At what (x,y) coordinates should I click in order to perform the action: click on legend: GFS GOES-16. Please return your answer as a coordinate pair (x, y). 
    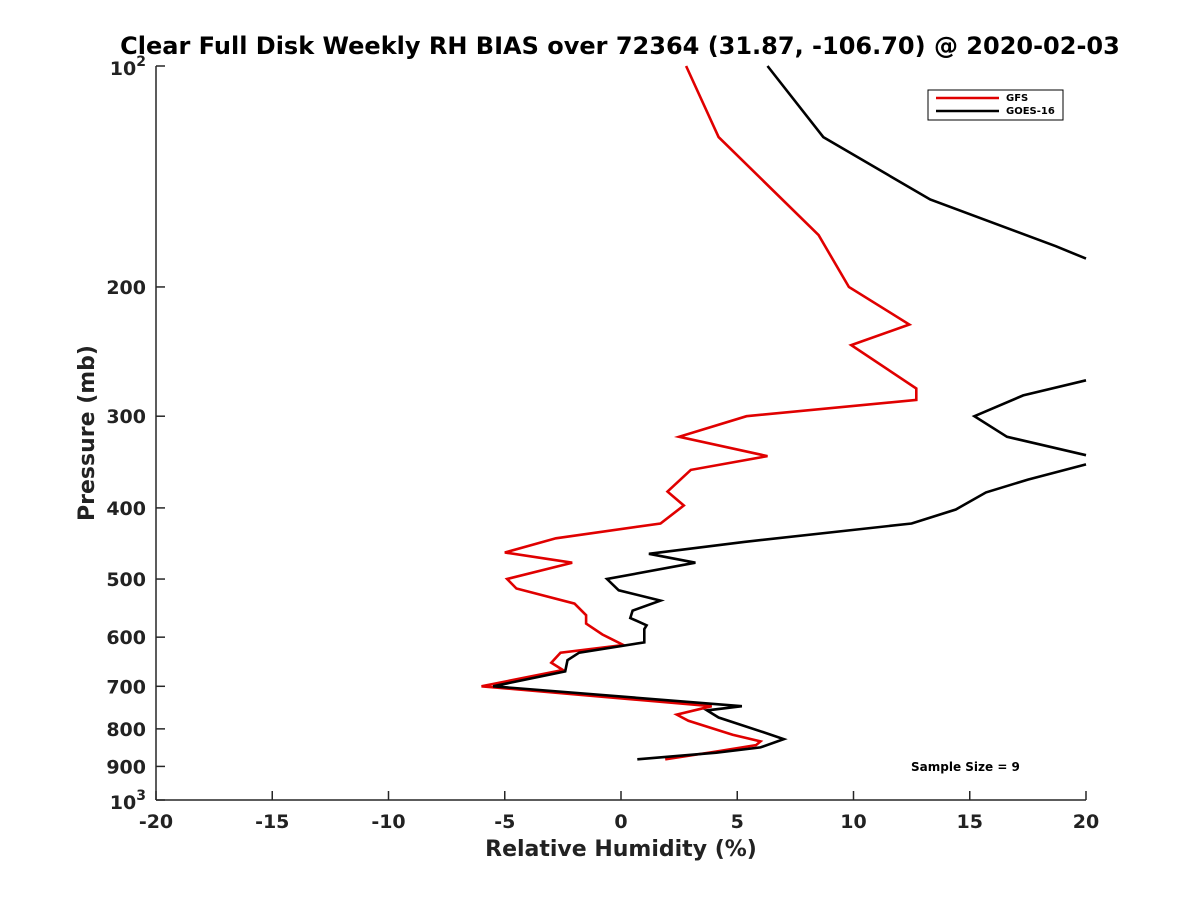
    Looking at the image, I should click on (995, 105).